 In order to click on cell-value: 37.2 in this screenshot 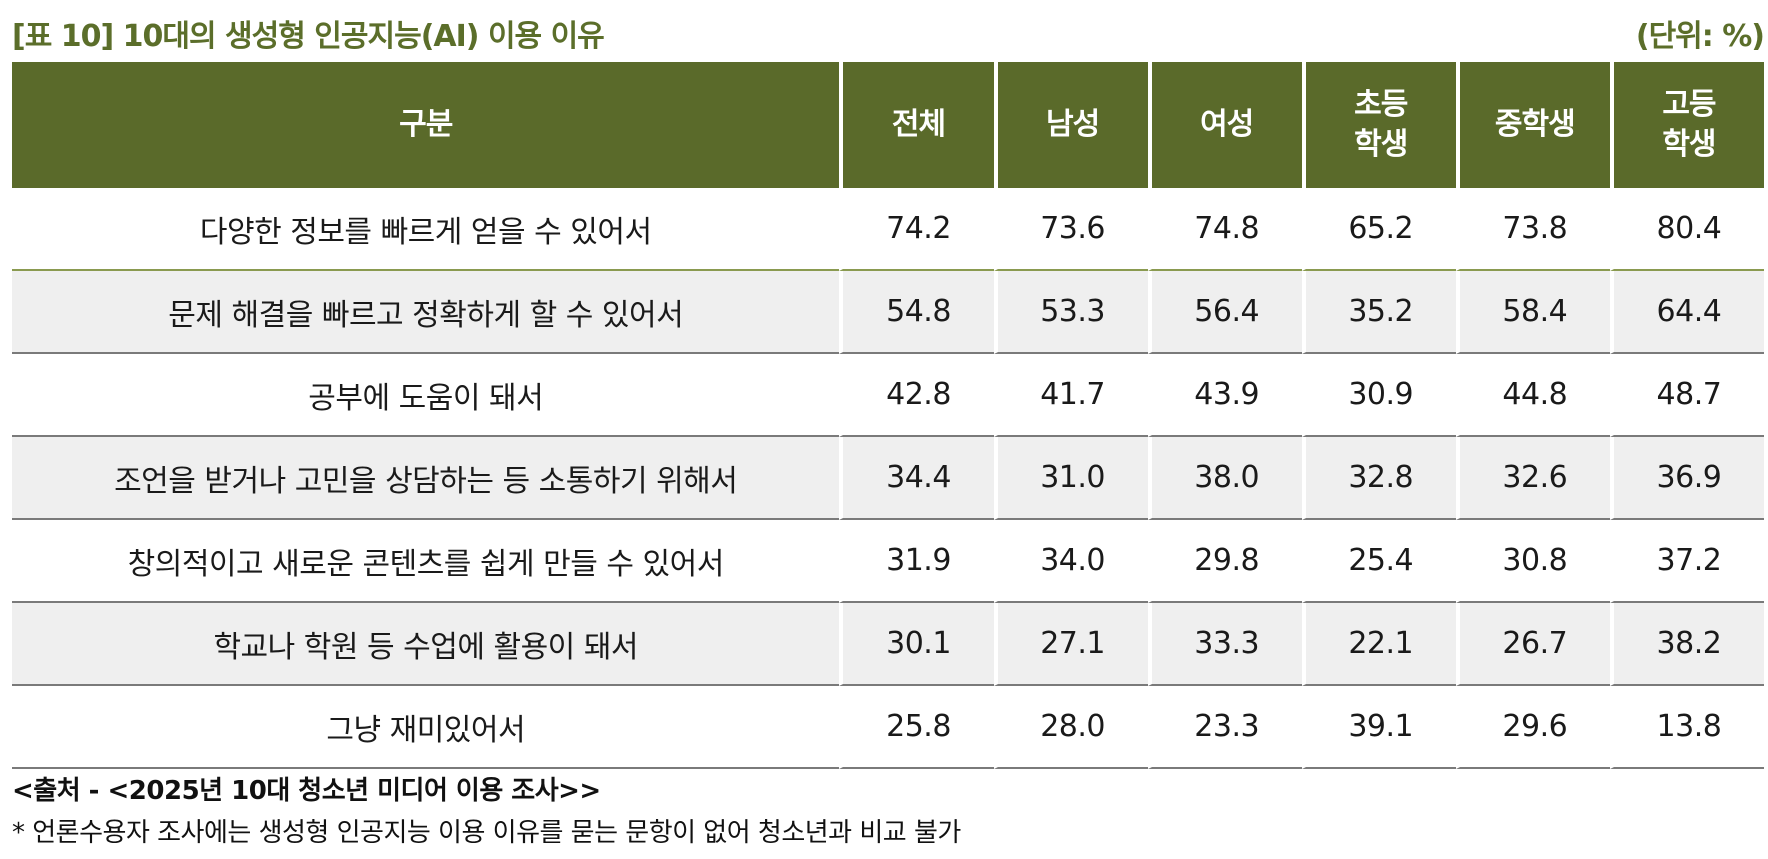, I will do `click(1686, 561)`.